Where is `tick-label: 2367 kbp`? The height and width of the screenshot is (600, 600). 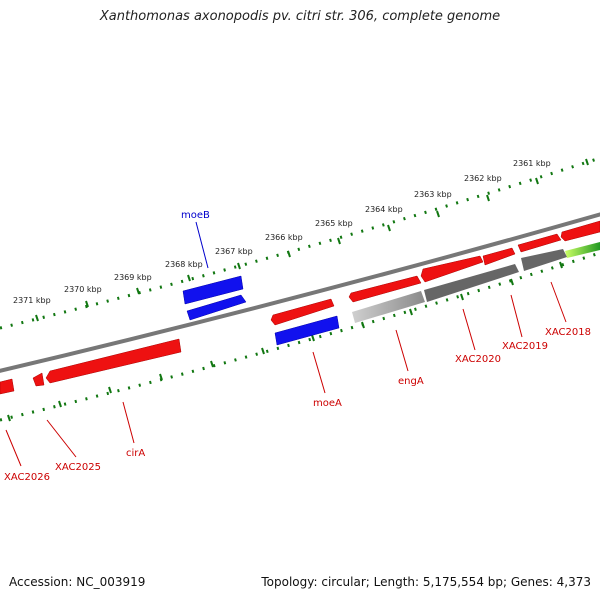
tick-label: 2367 kbp is located at coordinates (234, 251).